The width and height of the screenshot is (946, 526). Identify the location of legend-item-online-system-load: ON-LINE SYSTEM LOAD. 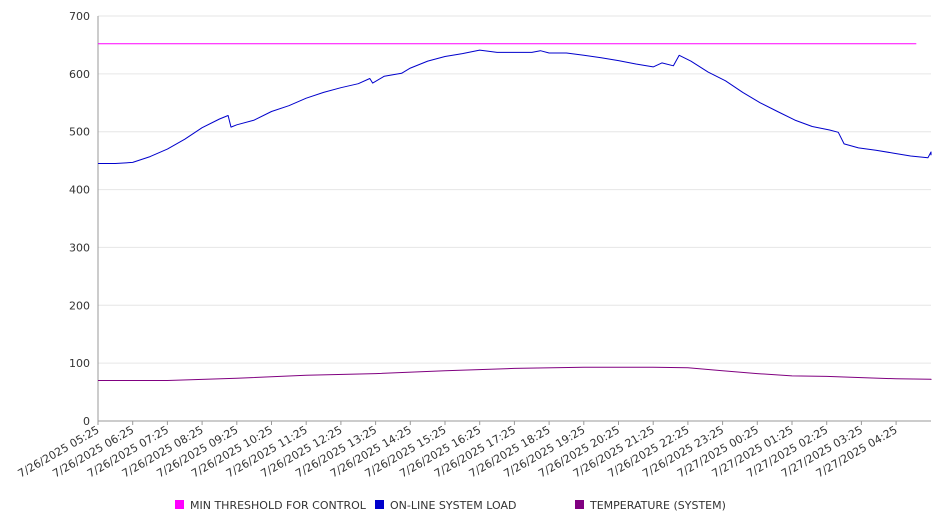
(445, 505).